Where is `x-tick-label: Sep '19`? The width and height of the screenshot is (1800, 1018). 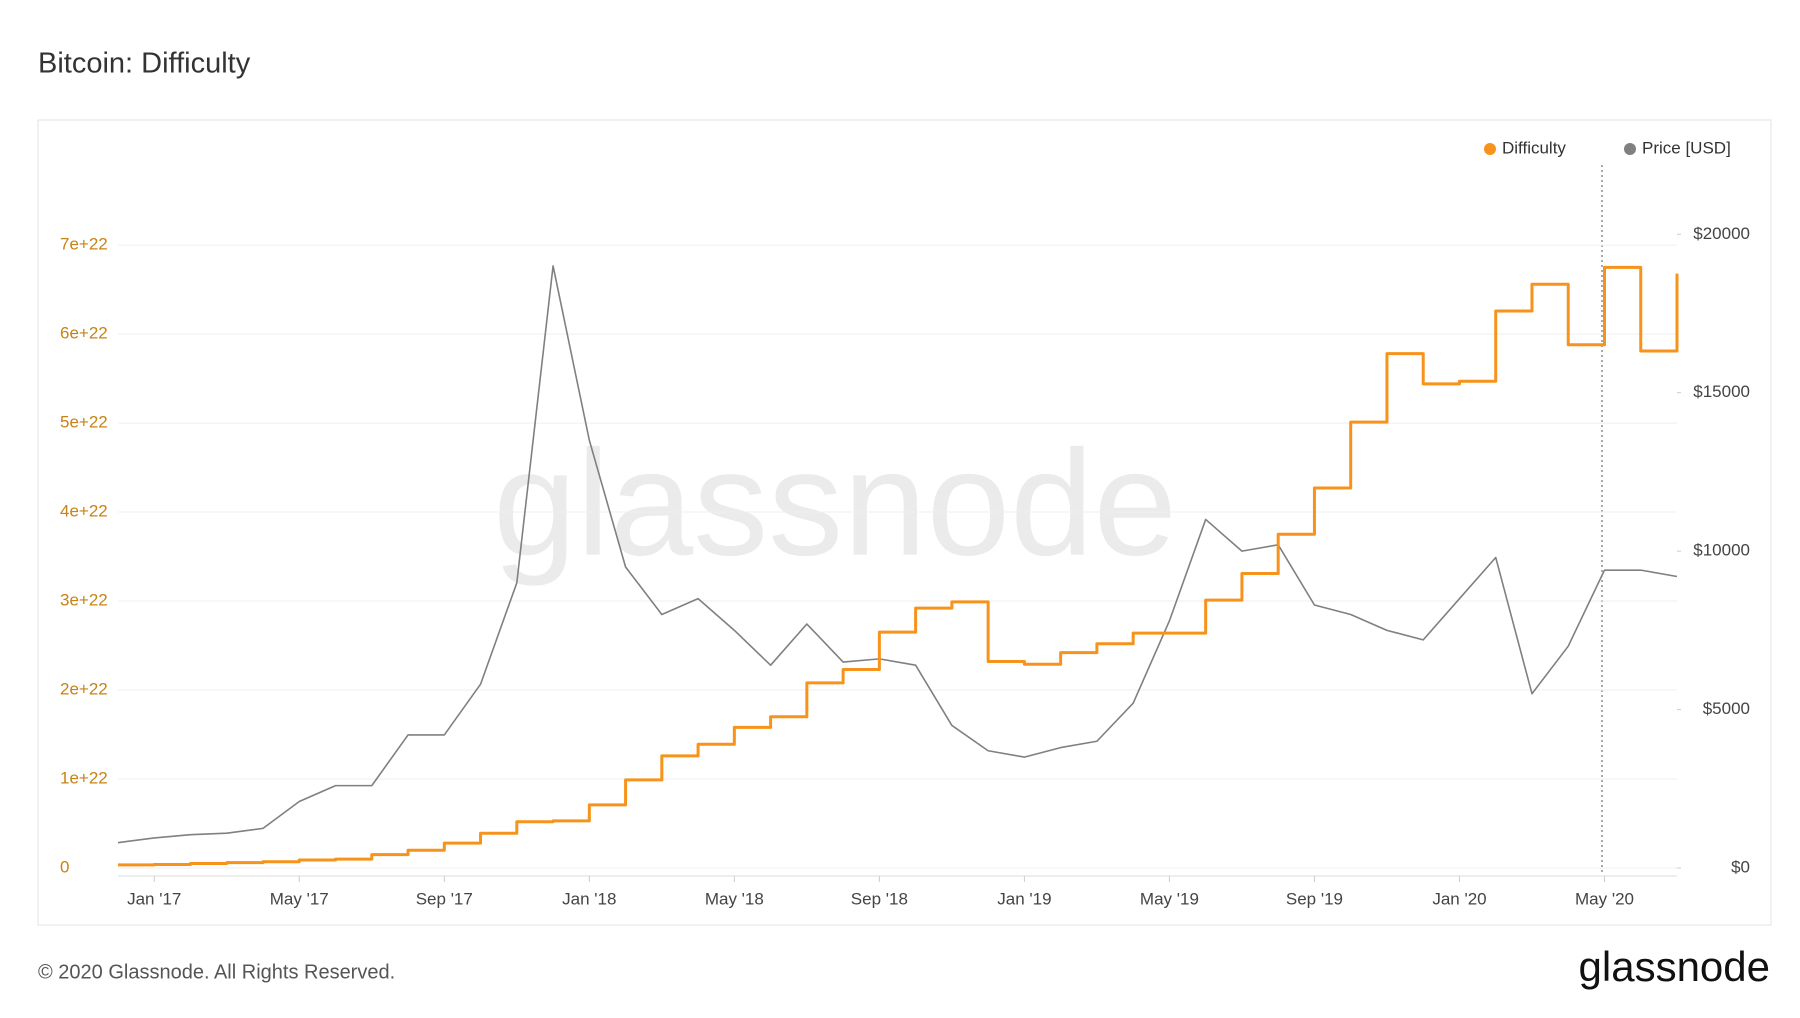
x-tick-label: Sep '19 is located at coordinates (1314, 898).